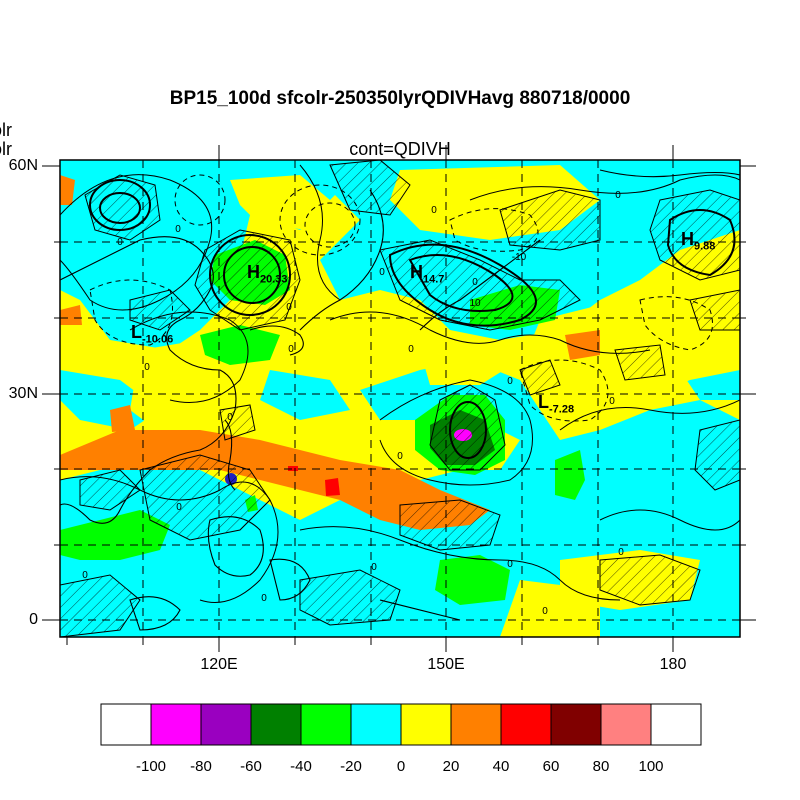 The height and width of the screenshot is (800, 800). What do you see at coordinates (519, 257) in the screenshot?
I see `contour-label: -10` at bounding box center [519, 257].